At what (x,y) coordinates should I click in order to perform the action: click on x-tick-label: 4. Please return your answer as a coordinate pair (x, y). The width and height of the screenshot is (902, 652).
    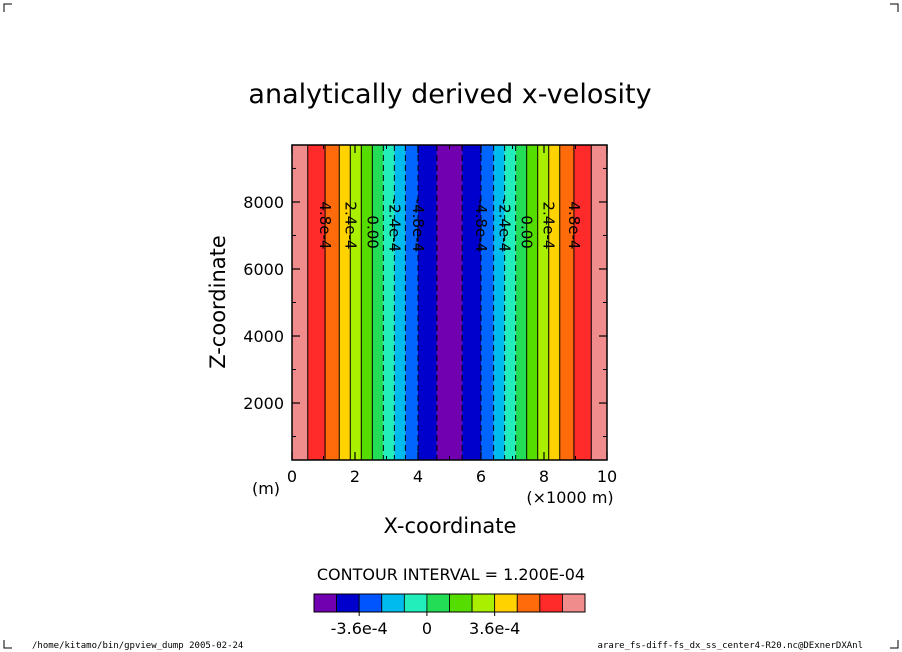
    Looking at the image, I should click on (418, 476).